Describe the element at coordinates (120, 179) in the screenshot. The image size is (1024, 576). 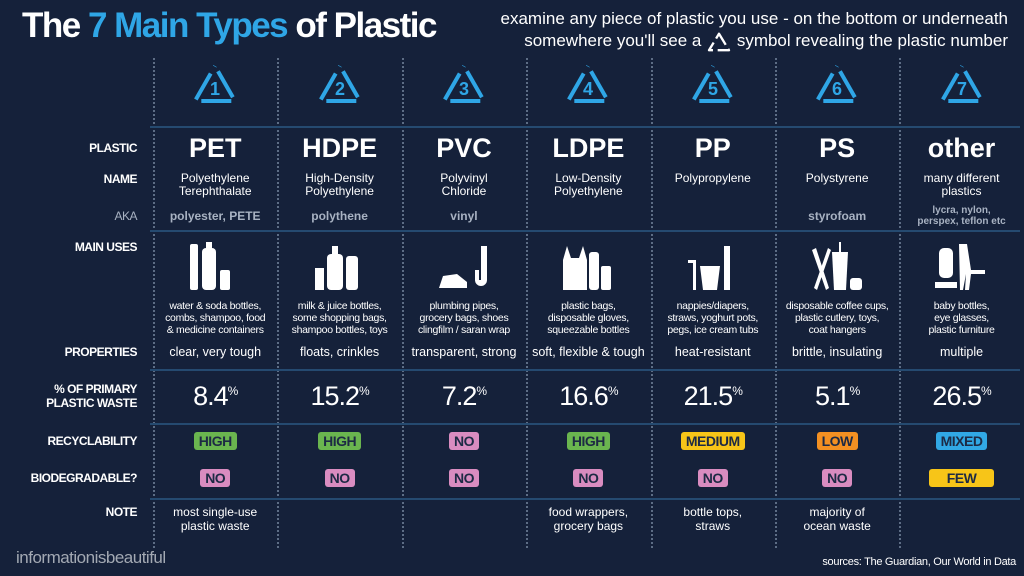
I see `row-label-name: NAME` at that location.